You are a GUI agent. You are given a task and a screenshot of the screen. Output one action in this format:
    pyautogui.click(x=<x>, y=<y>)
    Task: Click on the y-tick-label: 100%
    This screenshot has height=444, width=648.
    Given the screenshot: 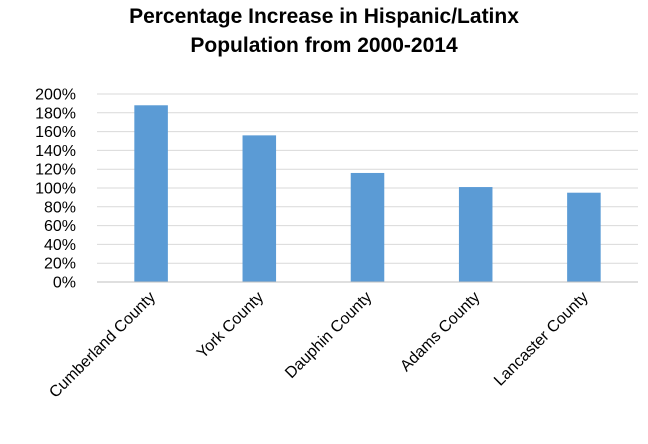 What is the action you would take?
    pyautogui.click(x=55, y=189)
    